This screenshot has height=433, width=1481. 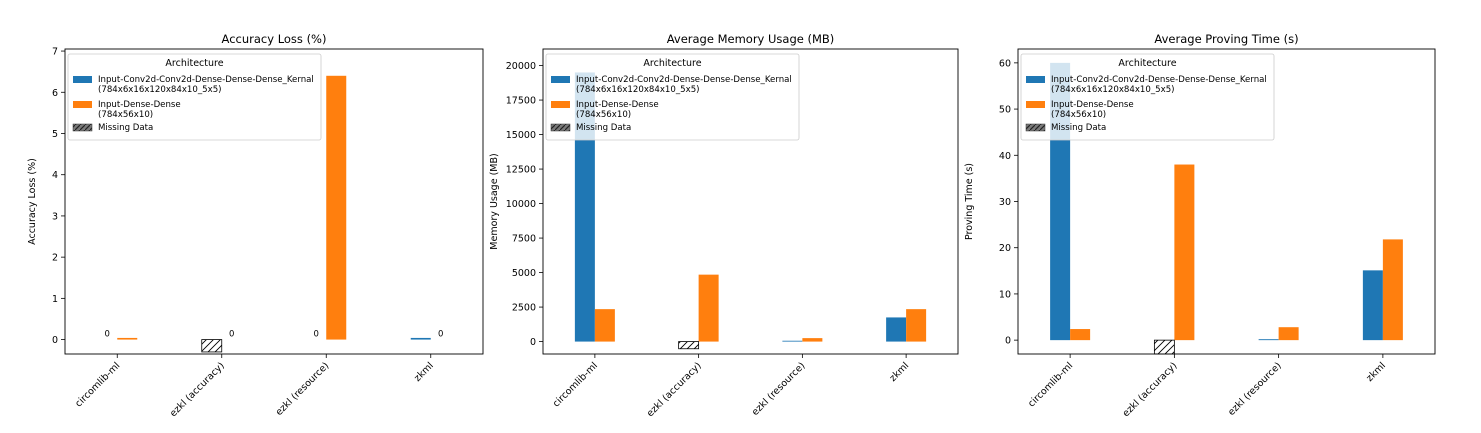 What do you see at coordinates (524, 273) in the screenshot?
I see `y-tick-label: 5000` at bounding box center [524, 273].